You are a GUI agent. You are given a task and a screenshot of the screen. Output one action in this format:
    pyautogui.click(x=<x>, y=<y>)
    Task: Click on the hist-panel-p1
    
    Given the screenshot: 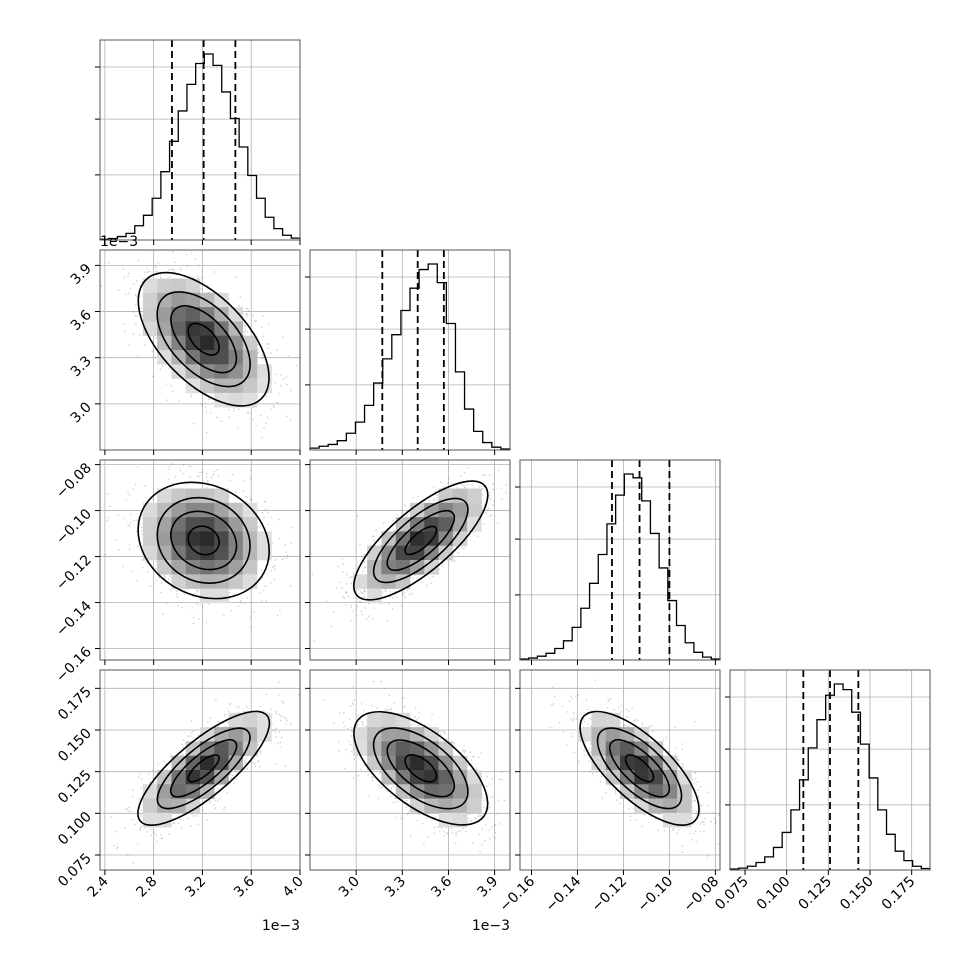 What is the action you would take?
    pyautogui.click(x=408, y=350)
    